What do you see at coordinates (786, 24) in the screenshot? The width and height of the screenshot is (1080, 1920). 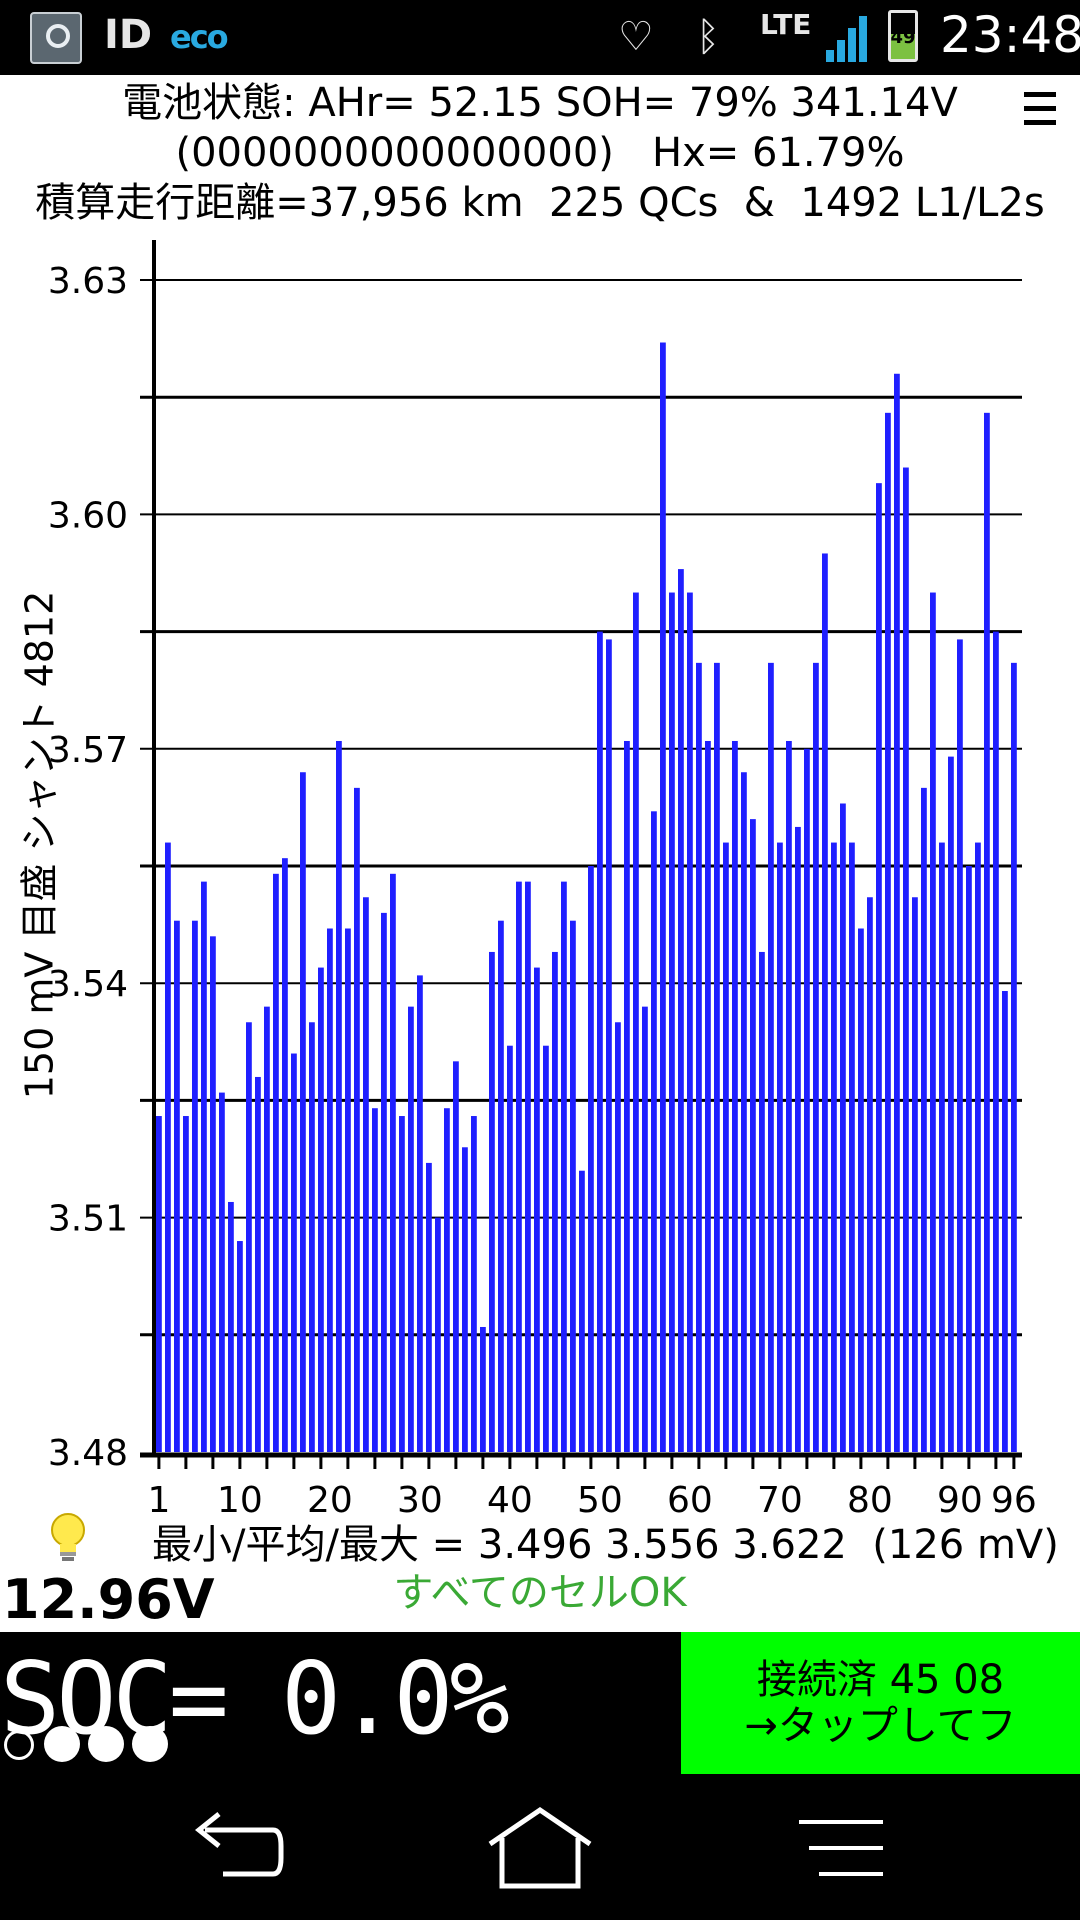 I see `network-type: LTE` at bounding box center [786, 24].